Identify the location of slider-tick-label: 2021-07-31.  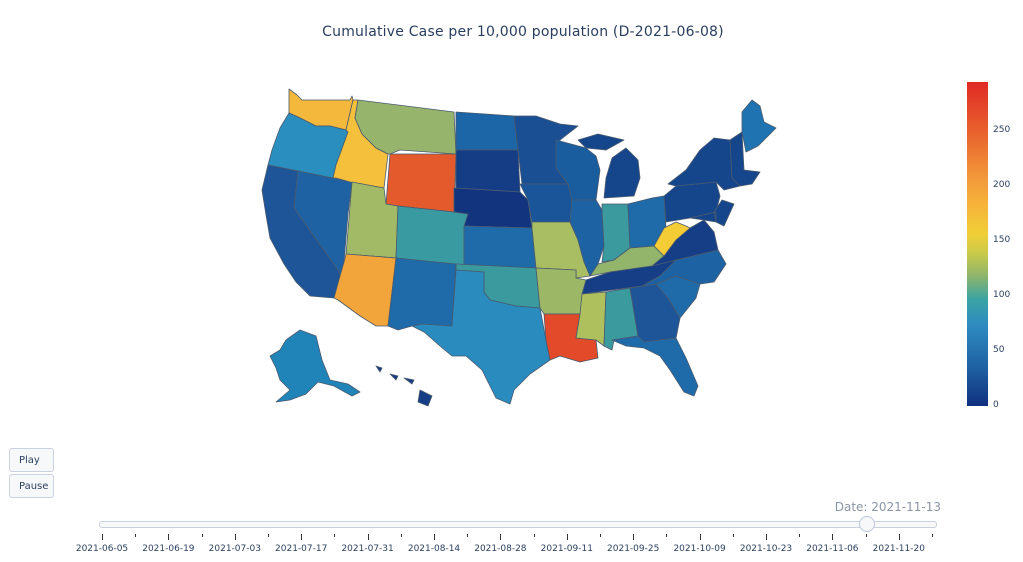
(367, 549).